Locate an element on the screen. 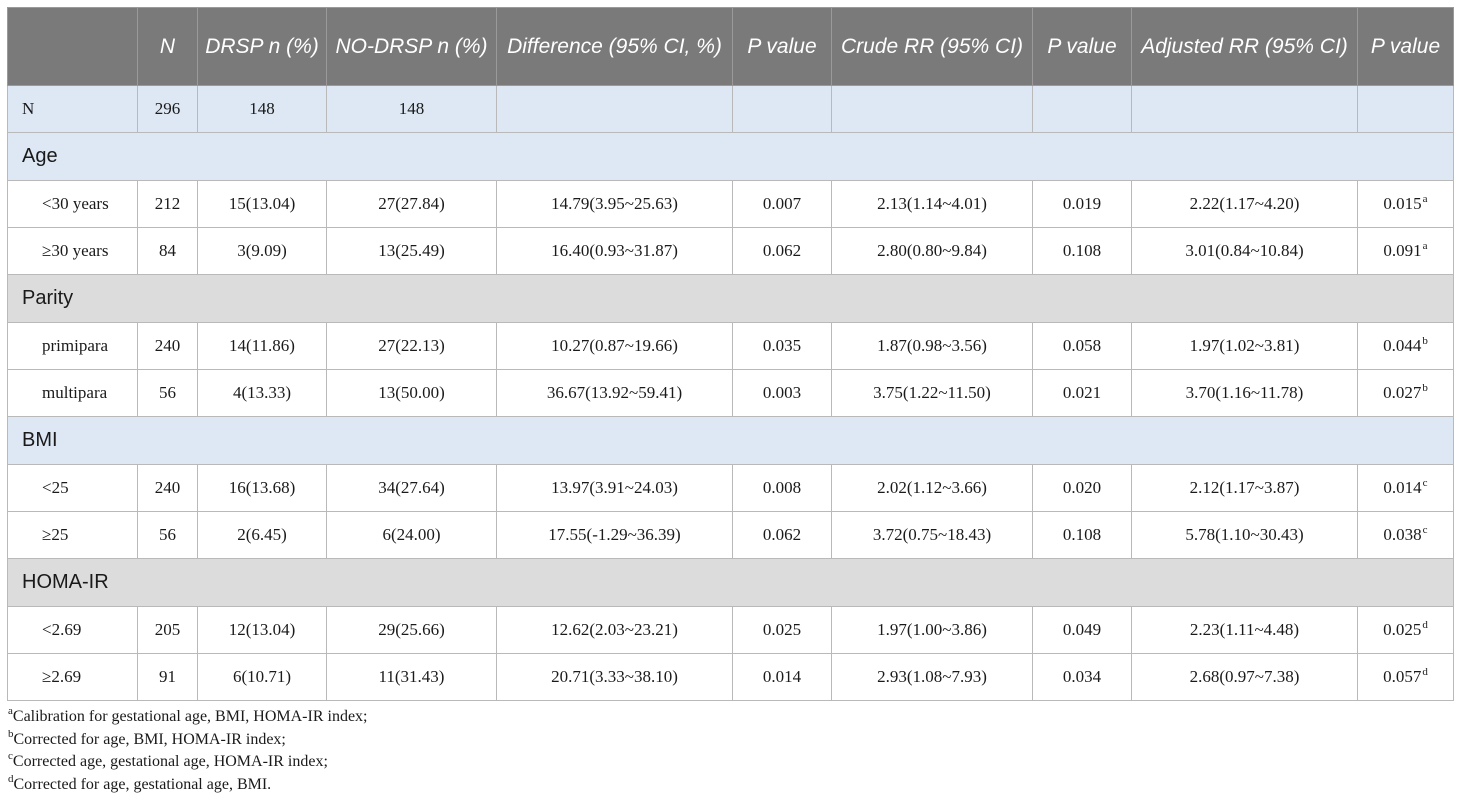 This screenshot has height=812, width=1460. cell-difference: 17.55(-1.29~36.39) is located at coordinates (614, 535).